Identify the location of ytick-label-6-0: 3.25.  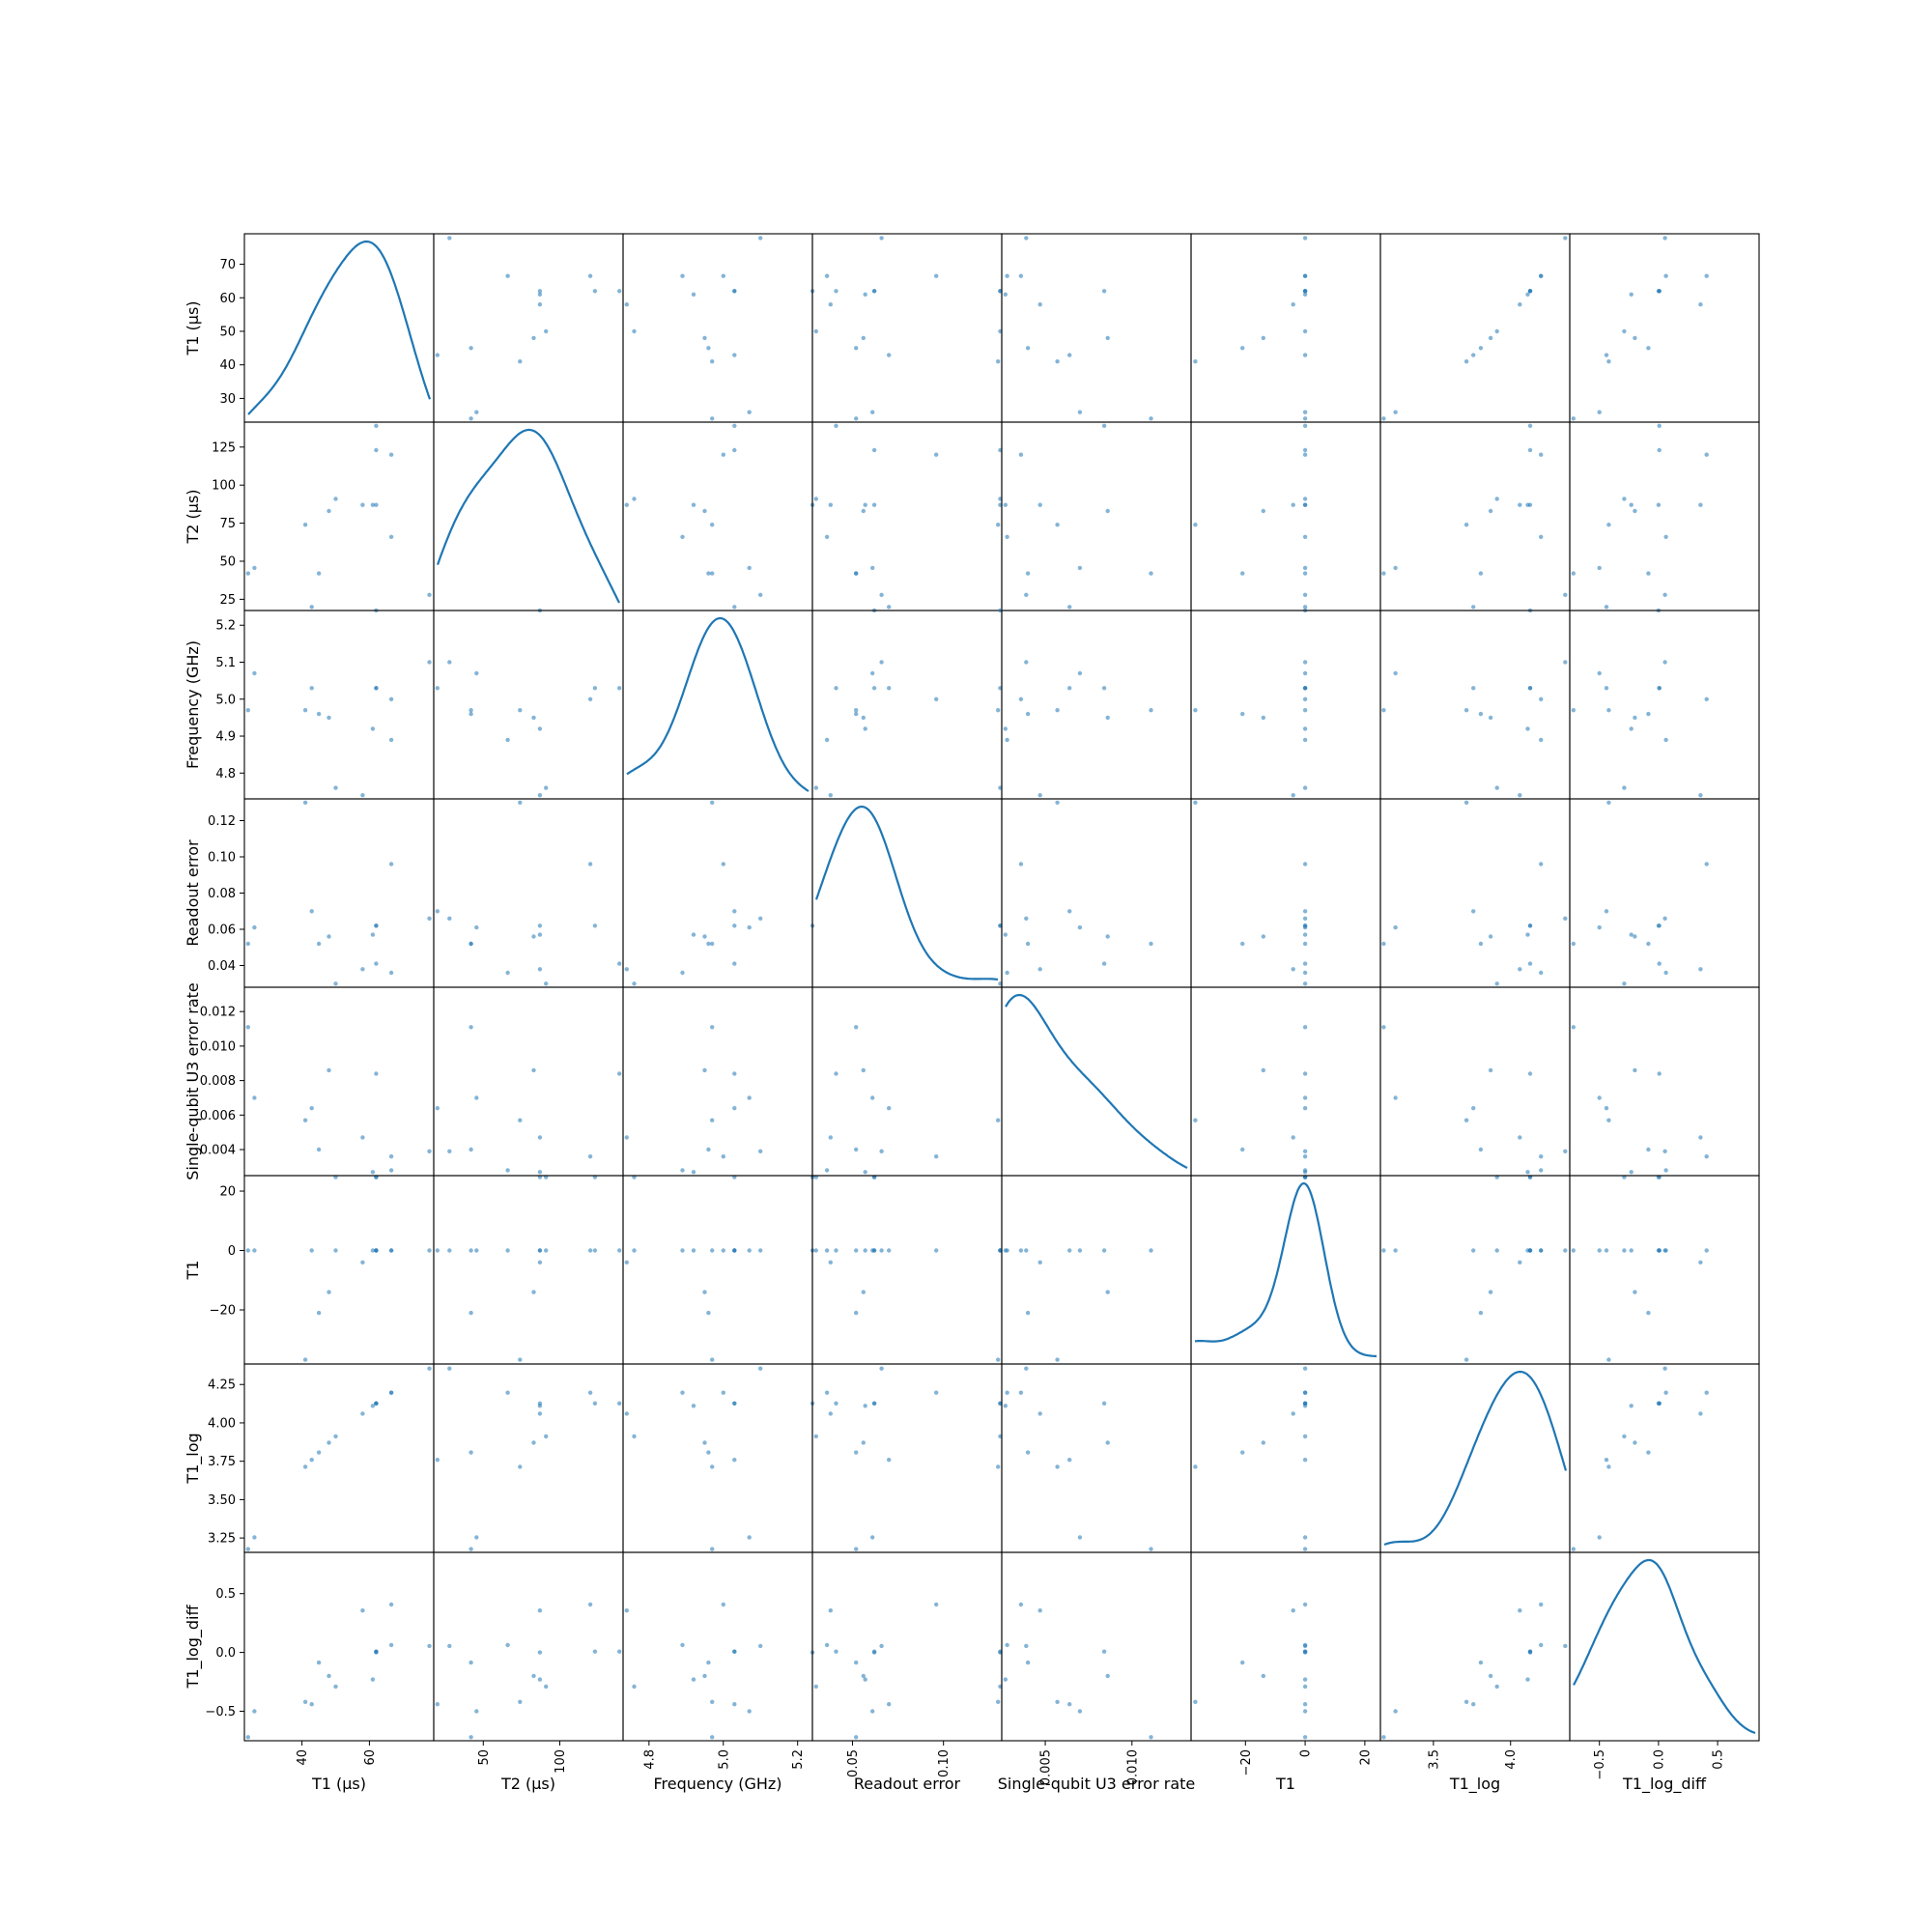
(222, 1539).